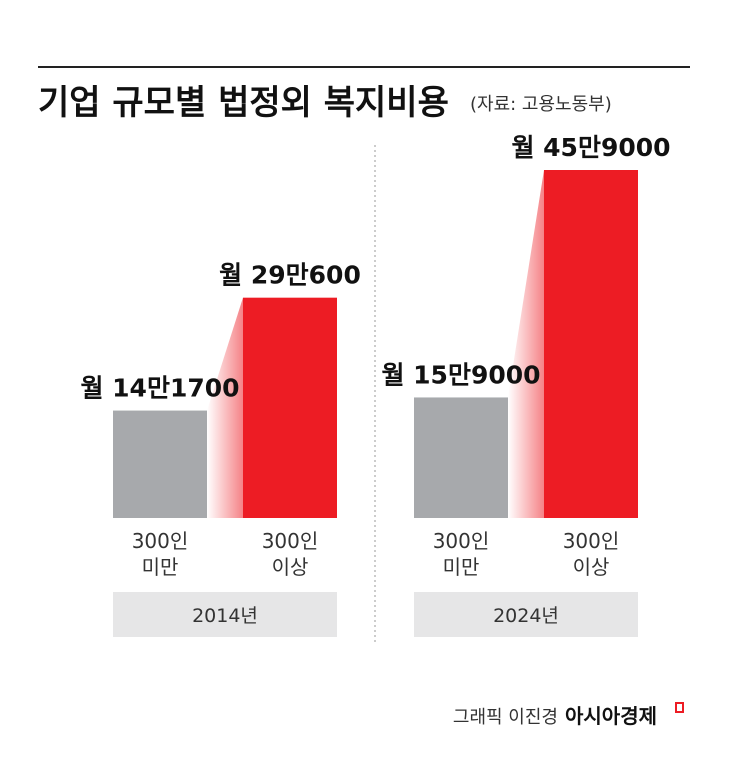 The width and height of the screenshot is (745, 772). Describe the element at coordinates (611, 716) in the screenshot. I see `brand: 아시아경제` at that location.